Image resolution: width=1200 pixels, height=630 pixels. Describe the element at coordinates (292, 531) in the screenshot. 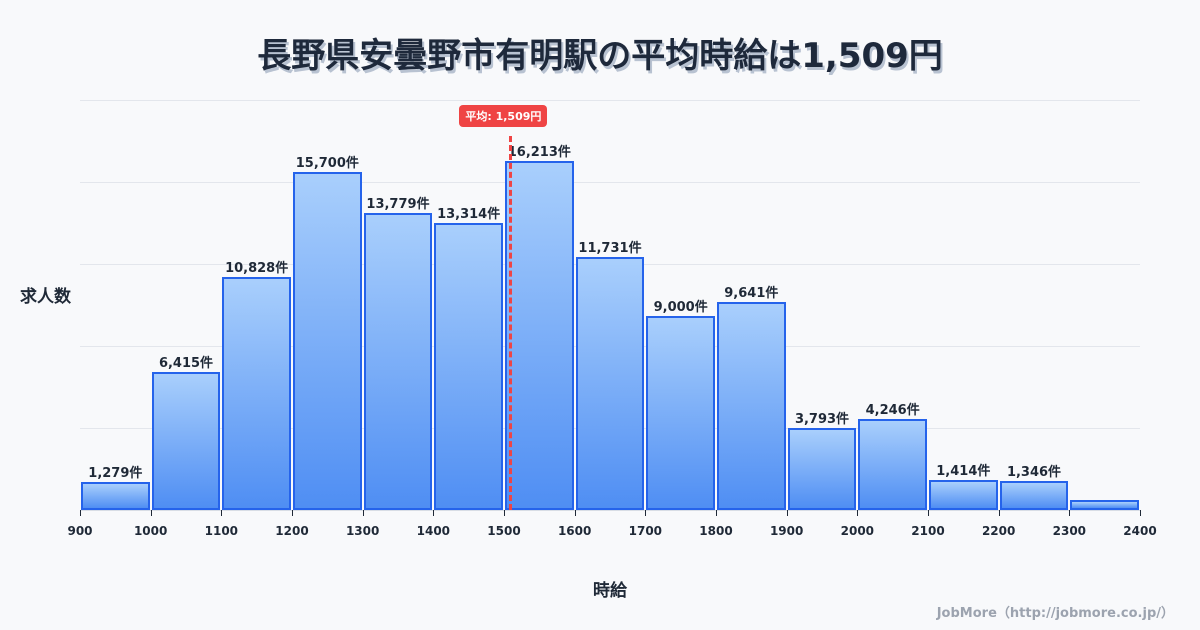

I see `x-tick-label: 1200` at that location.